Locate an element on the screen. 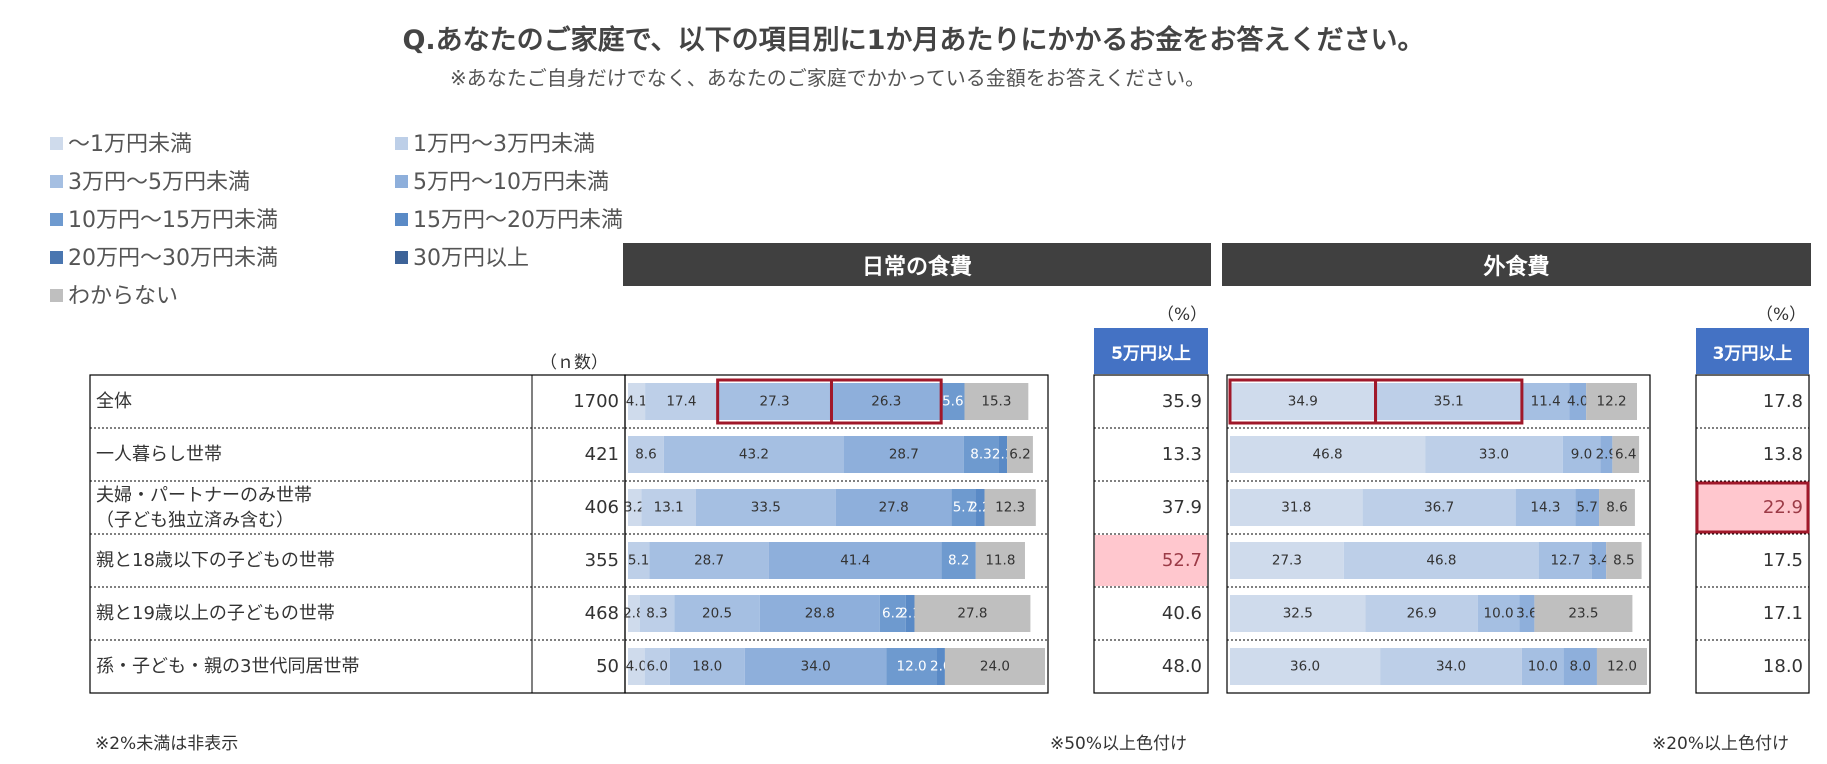  summary-value: 48.0 is located at coordinates (1182, 666).